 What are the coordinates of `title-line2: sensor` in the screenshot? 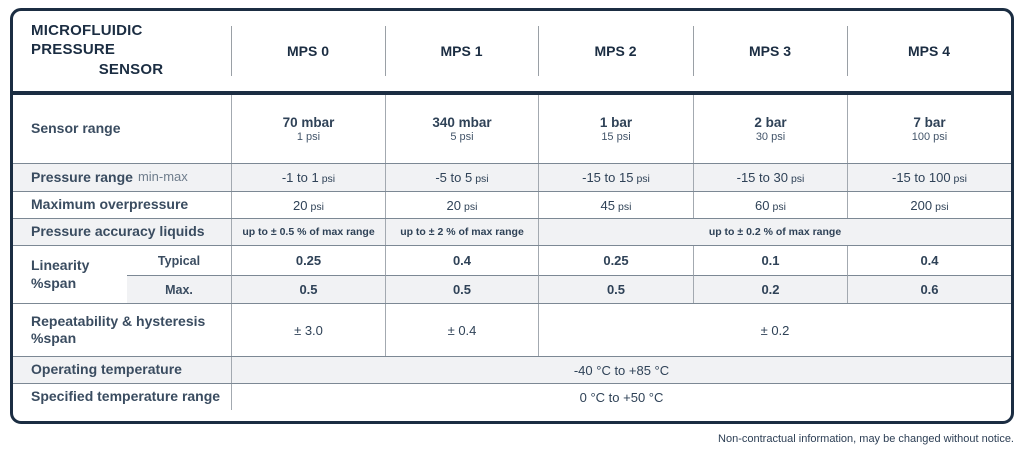 It's located at (131, 70).